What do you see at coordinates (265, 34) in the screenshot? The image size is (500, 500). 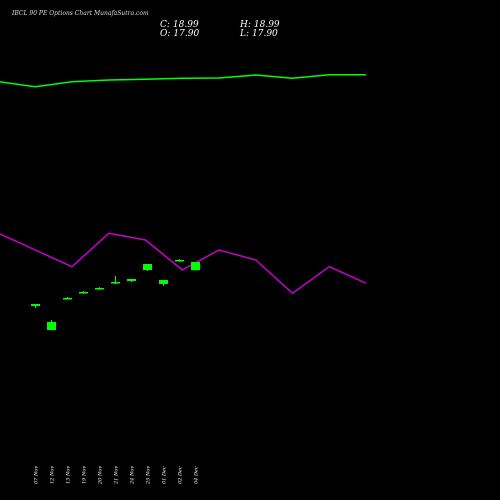 I see `low-value: 17.90` at bounding box center [265, 34].